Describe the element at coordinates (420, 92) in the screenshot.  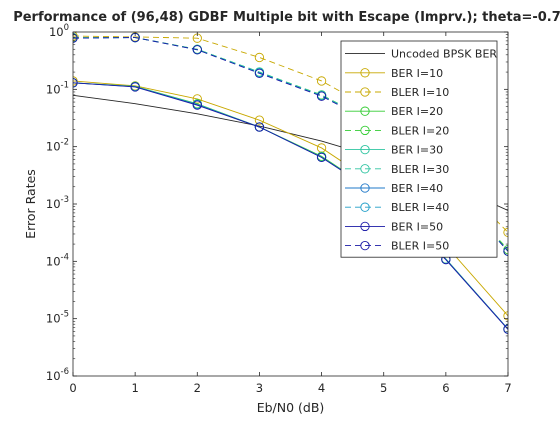
I see `legend-label: BLER I=10` at that location.